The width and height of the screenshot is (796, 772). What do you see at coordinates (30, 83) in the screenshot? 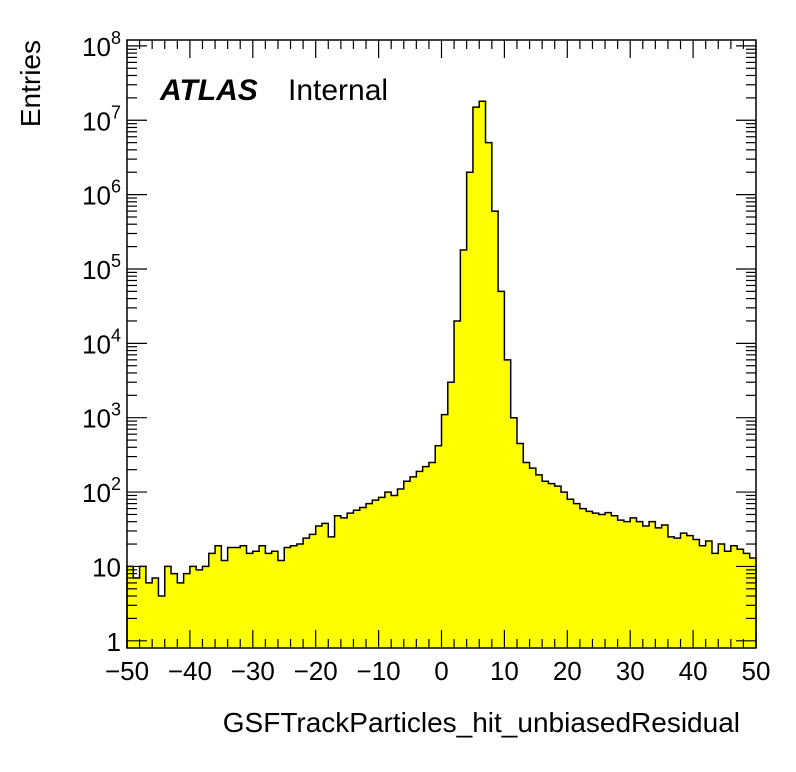
I see `y-axis-title: Entries` at bounding box center [30, 83].